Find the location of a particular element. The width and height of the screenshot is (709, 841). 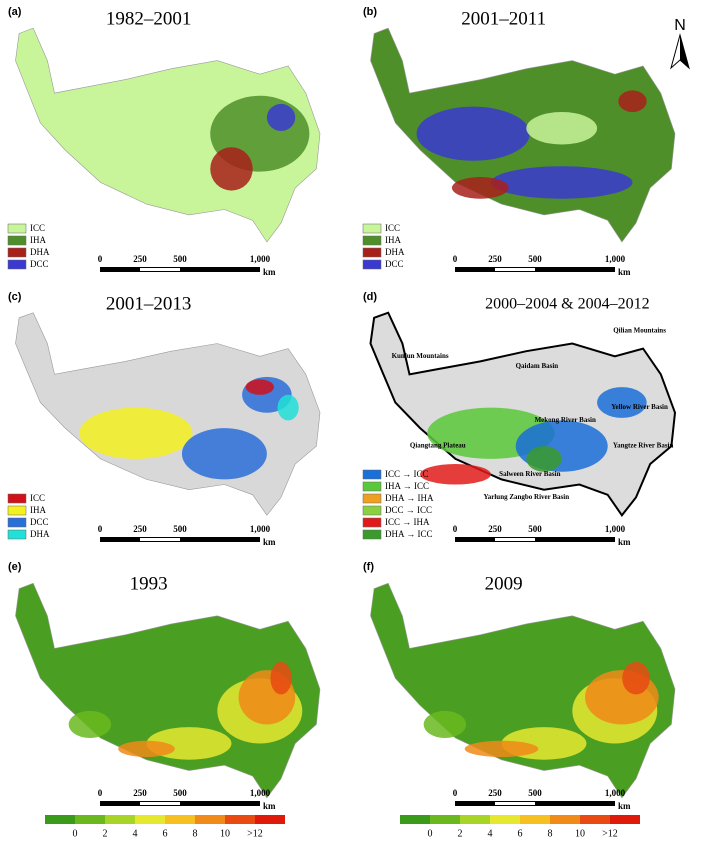

panel-title: 2001–2013 is located at coordinates (149, 303).